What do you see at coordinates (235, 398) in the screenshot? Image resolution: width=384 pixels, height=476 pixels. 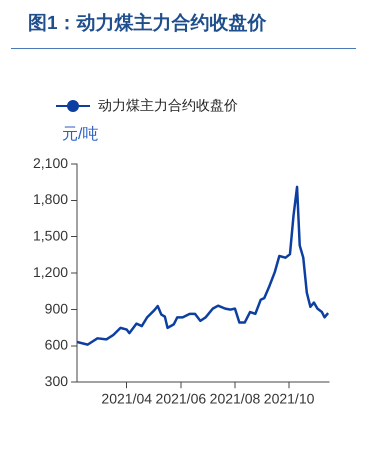 I see `x-tick-label: 2021/08` at bounding box center [235, 398].